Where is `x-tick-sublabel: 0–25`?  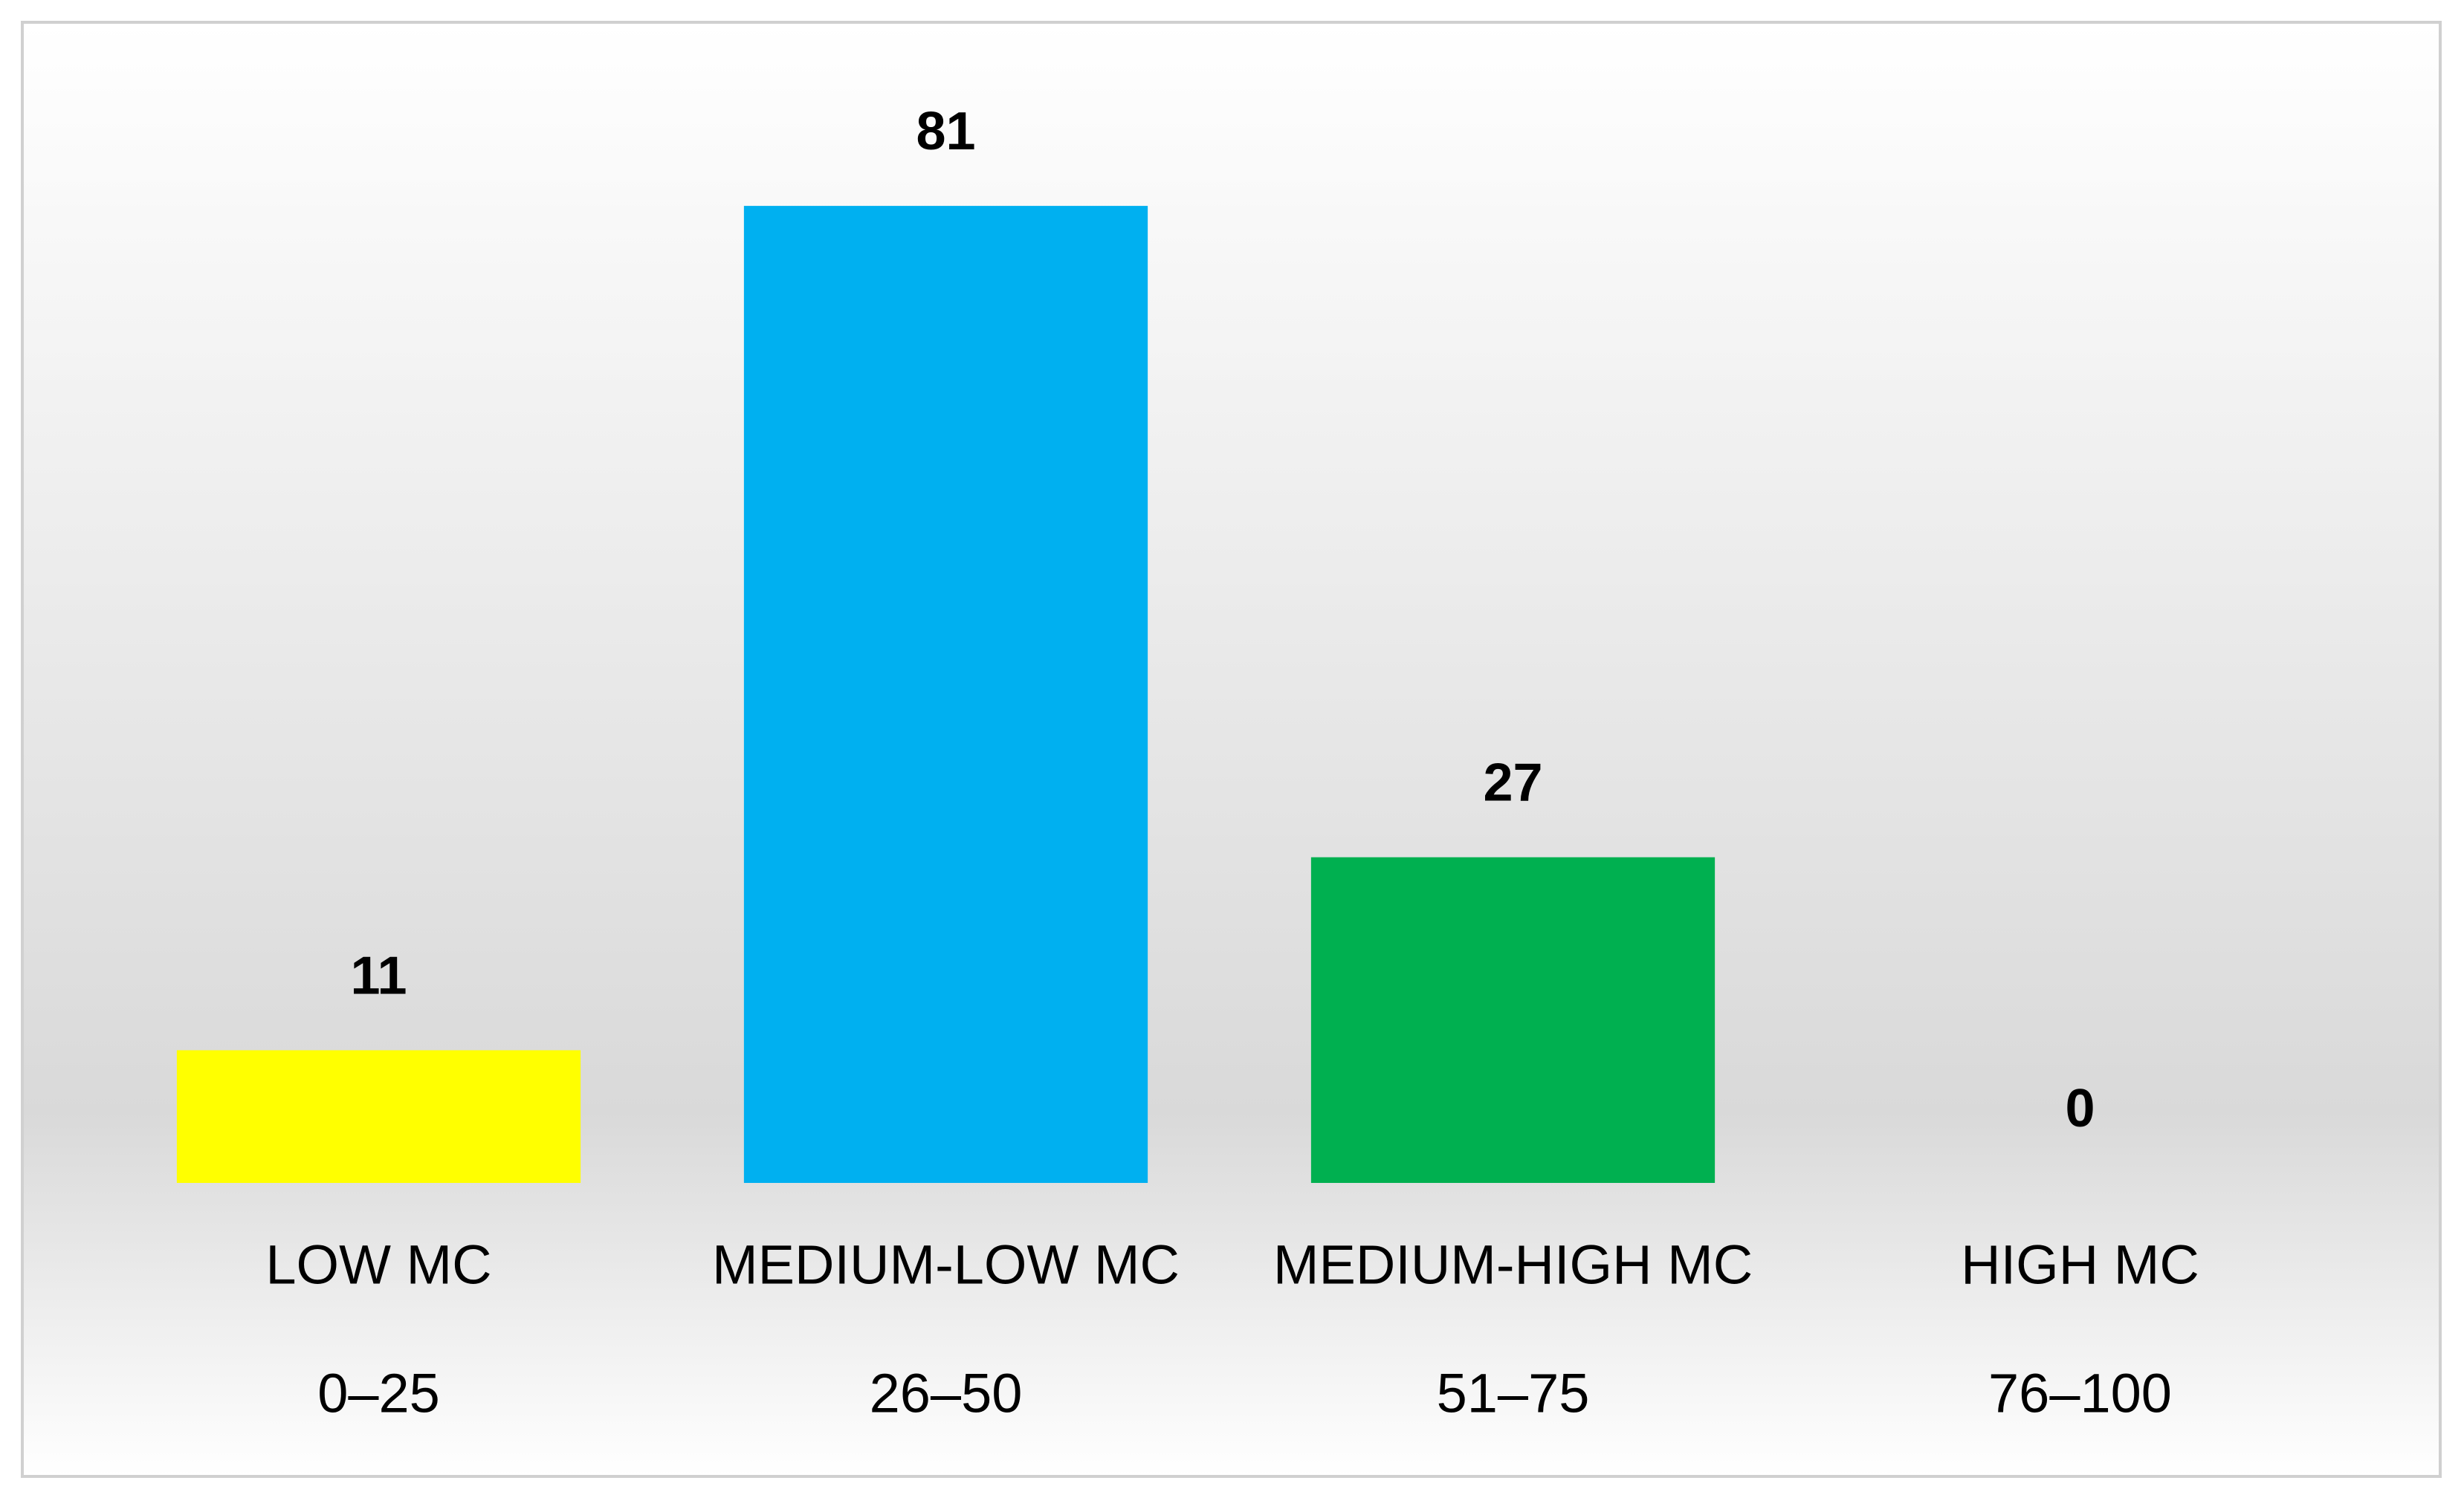
x-tick-sublabel: 0–25 is located at coordinates (378, 1393).